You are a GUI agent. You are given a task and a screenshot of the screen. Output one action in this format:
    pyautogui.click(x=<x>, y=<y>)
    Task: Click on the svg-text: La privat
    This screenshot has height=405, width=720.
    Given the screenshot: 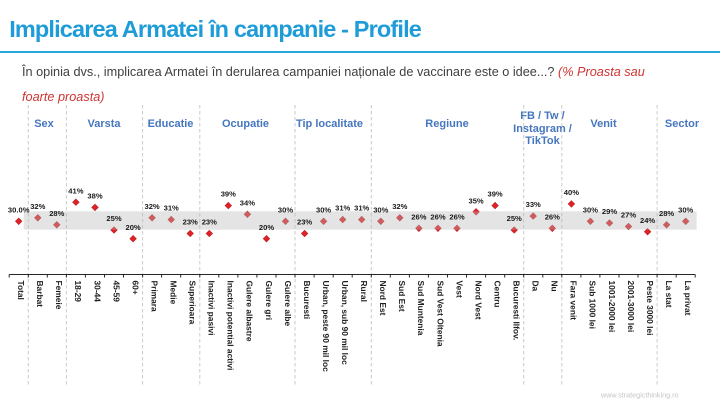 What is the action you would take?
    pyautogui.click(x=688, y=298)
    